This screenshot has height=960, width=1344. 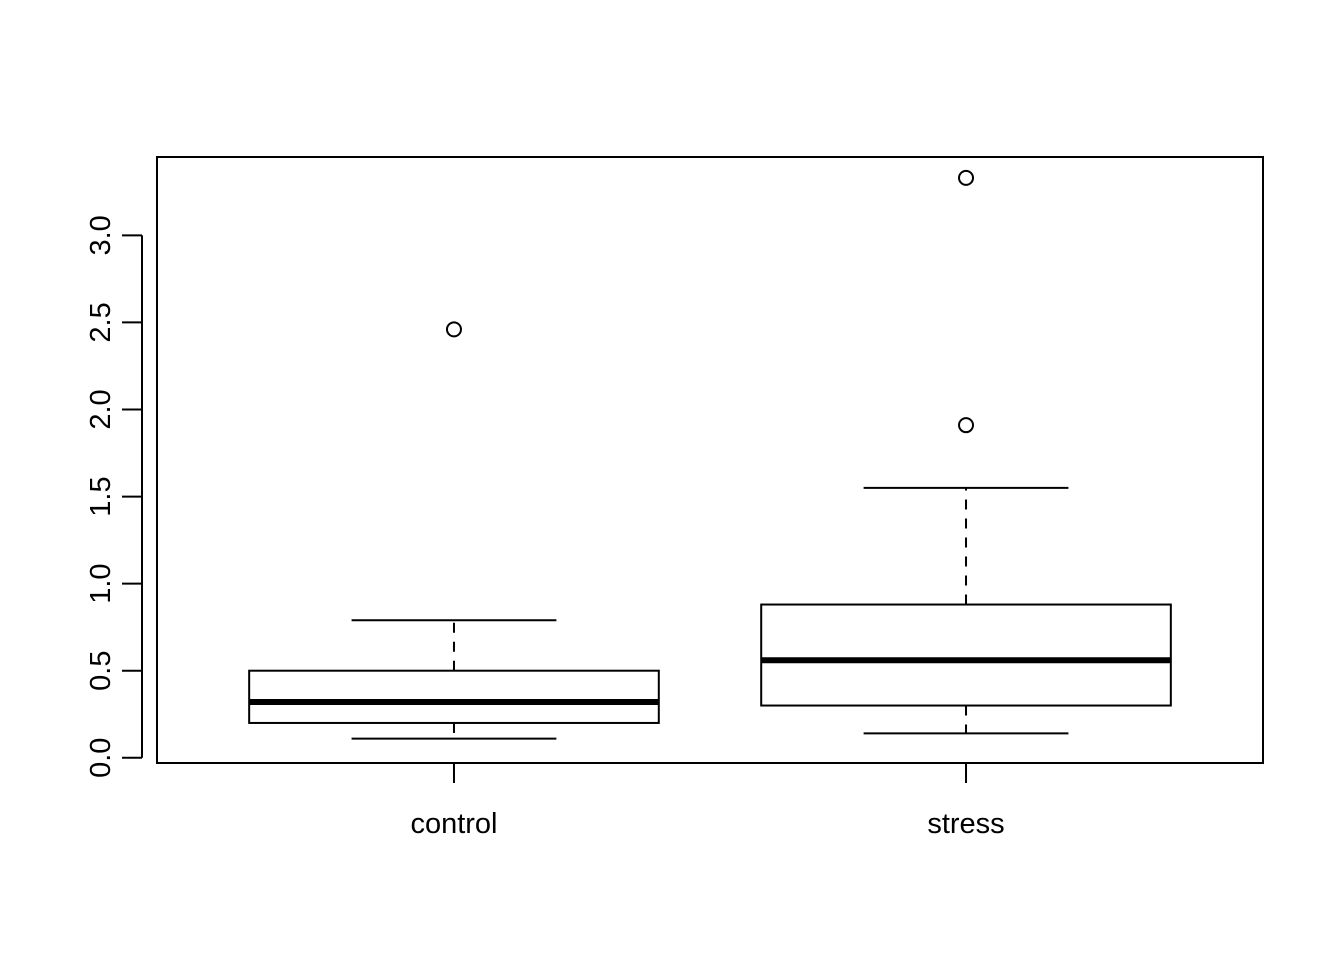 I want to click on y-tick-label: 1.5, so click(x=101, y=496).